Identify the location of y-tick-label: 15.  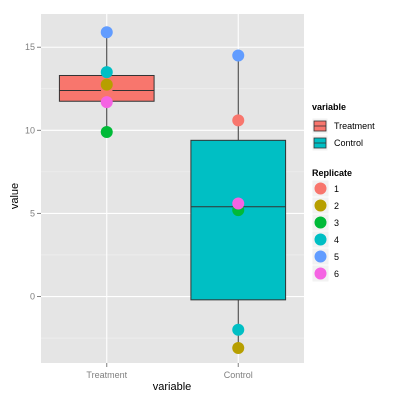
(30, 47).